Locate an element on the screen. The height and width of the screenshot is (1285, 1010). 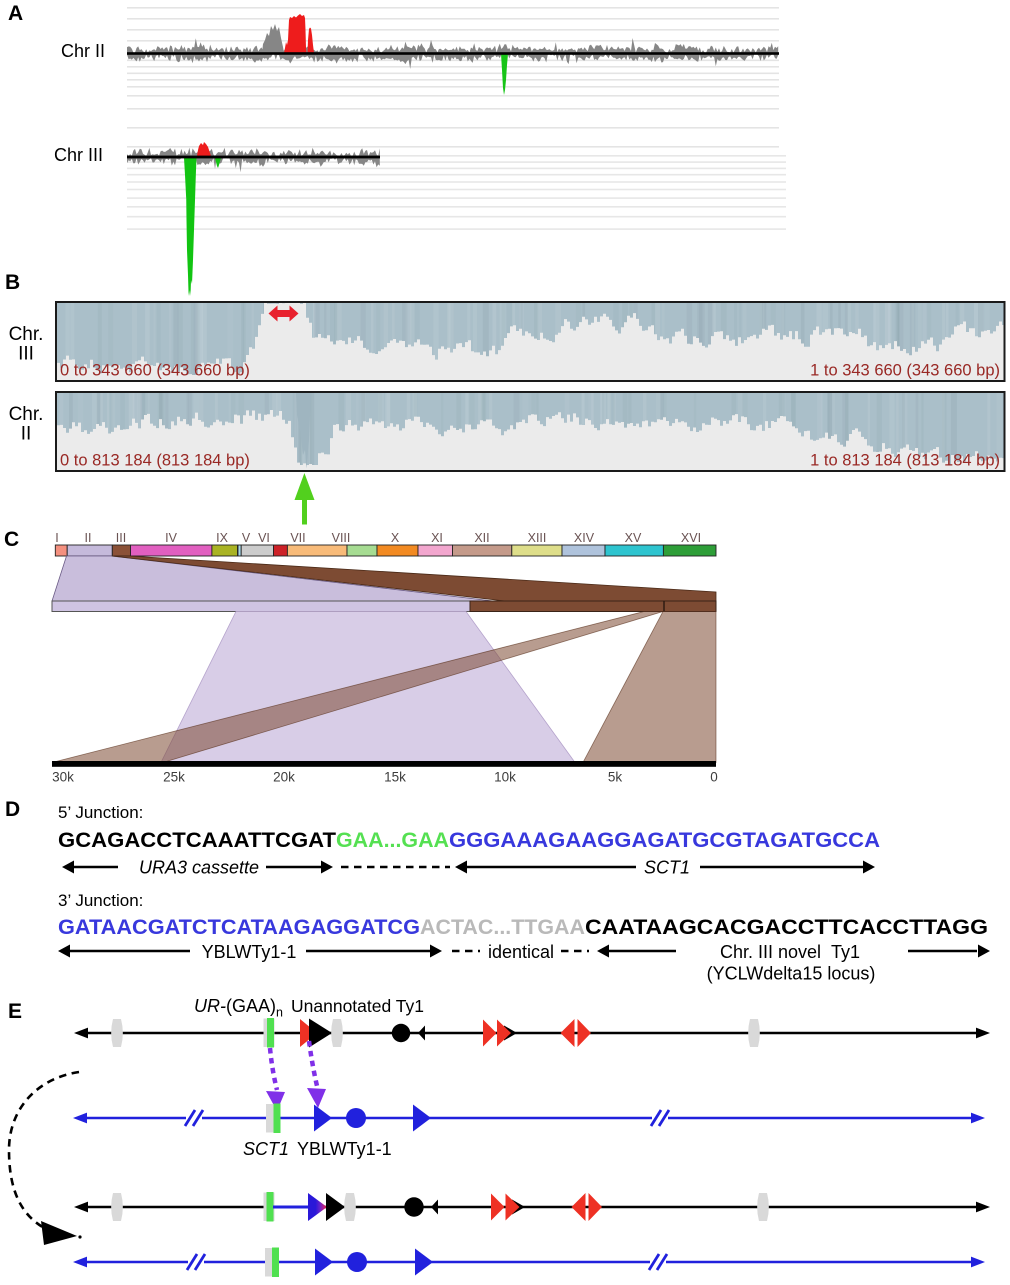
svg-text: 30k is located at coordinates (63, 777).